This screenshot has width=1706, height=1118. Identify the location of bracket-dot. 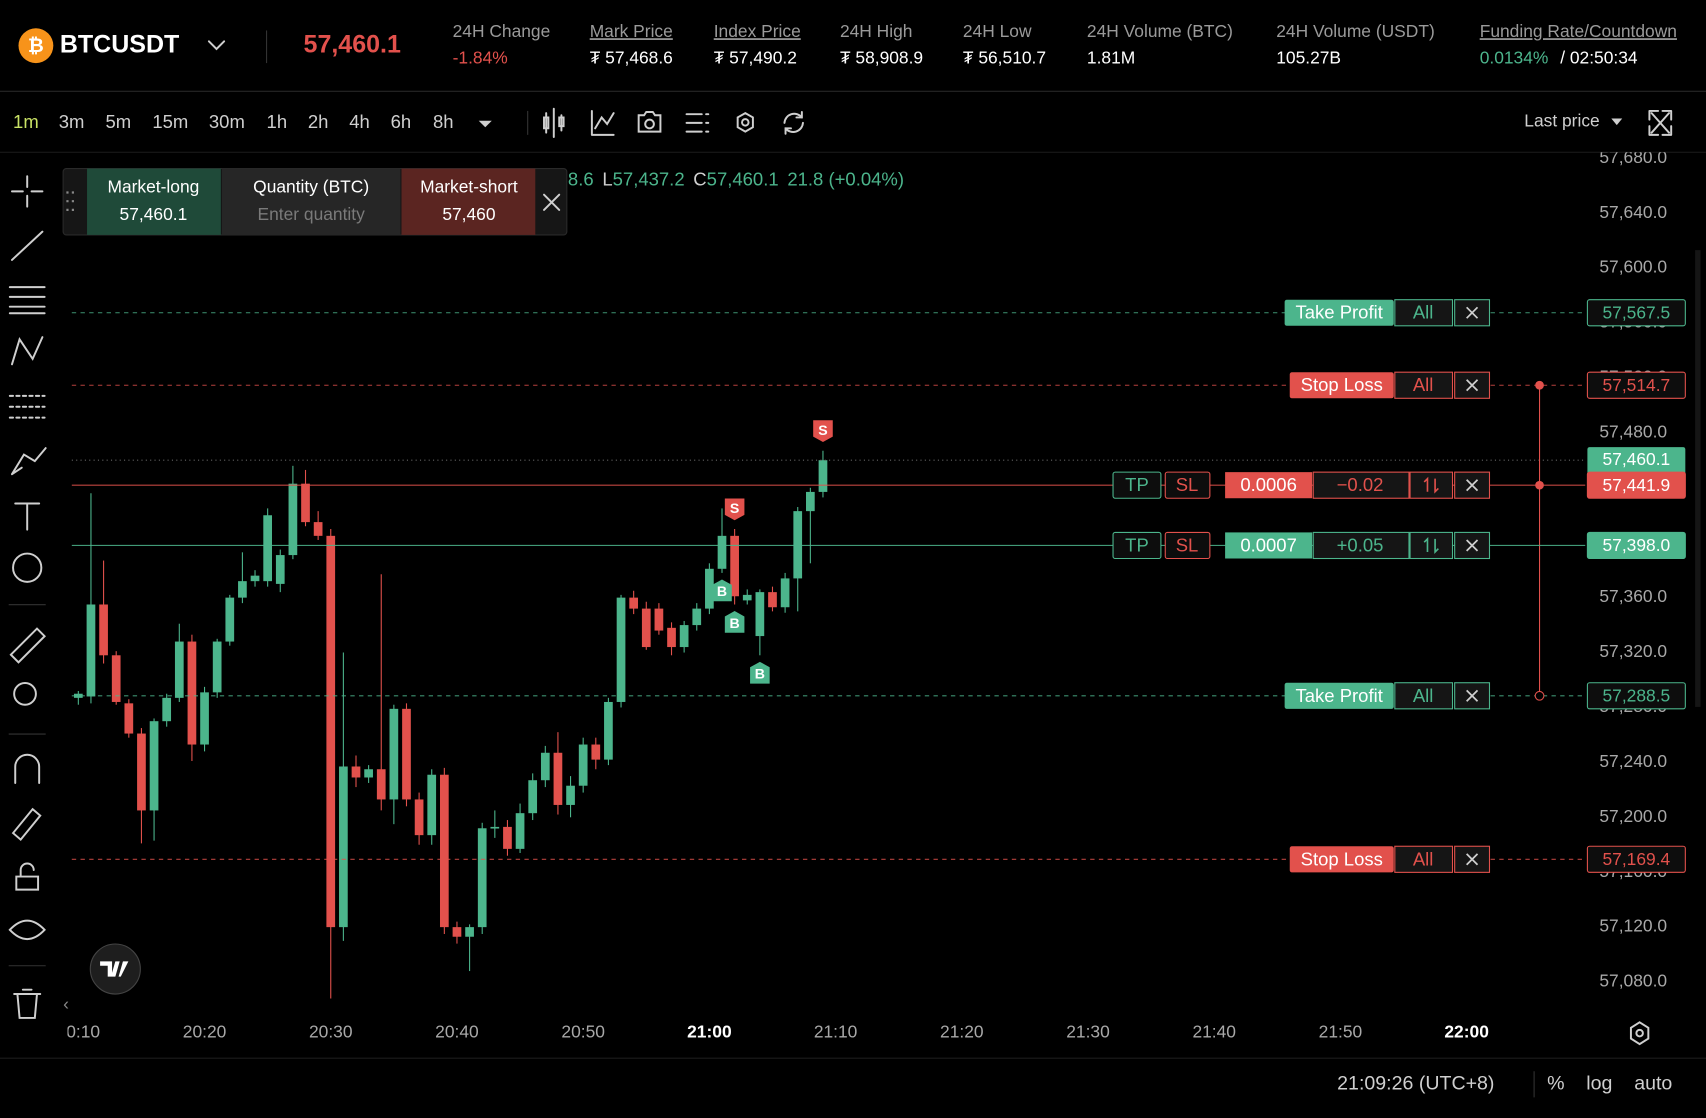
(1539, 385).